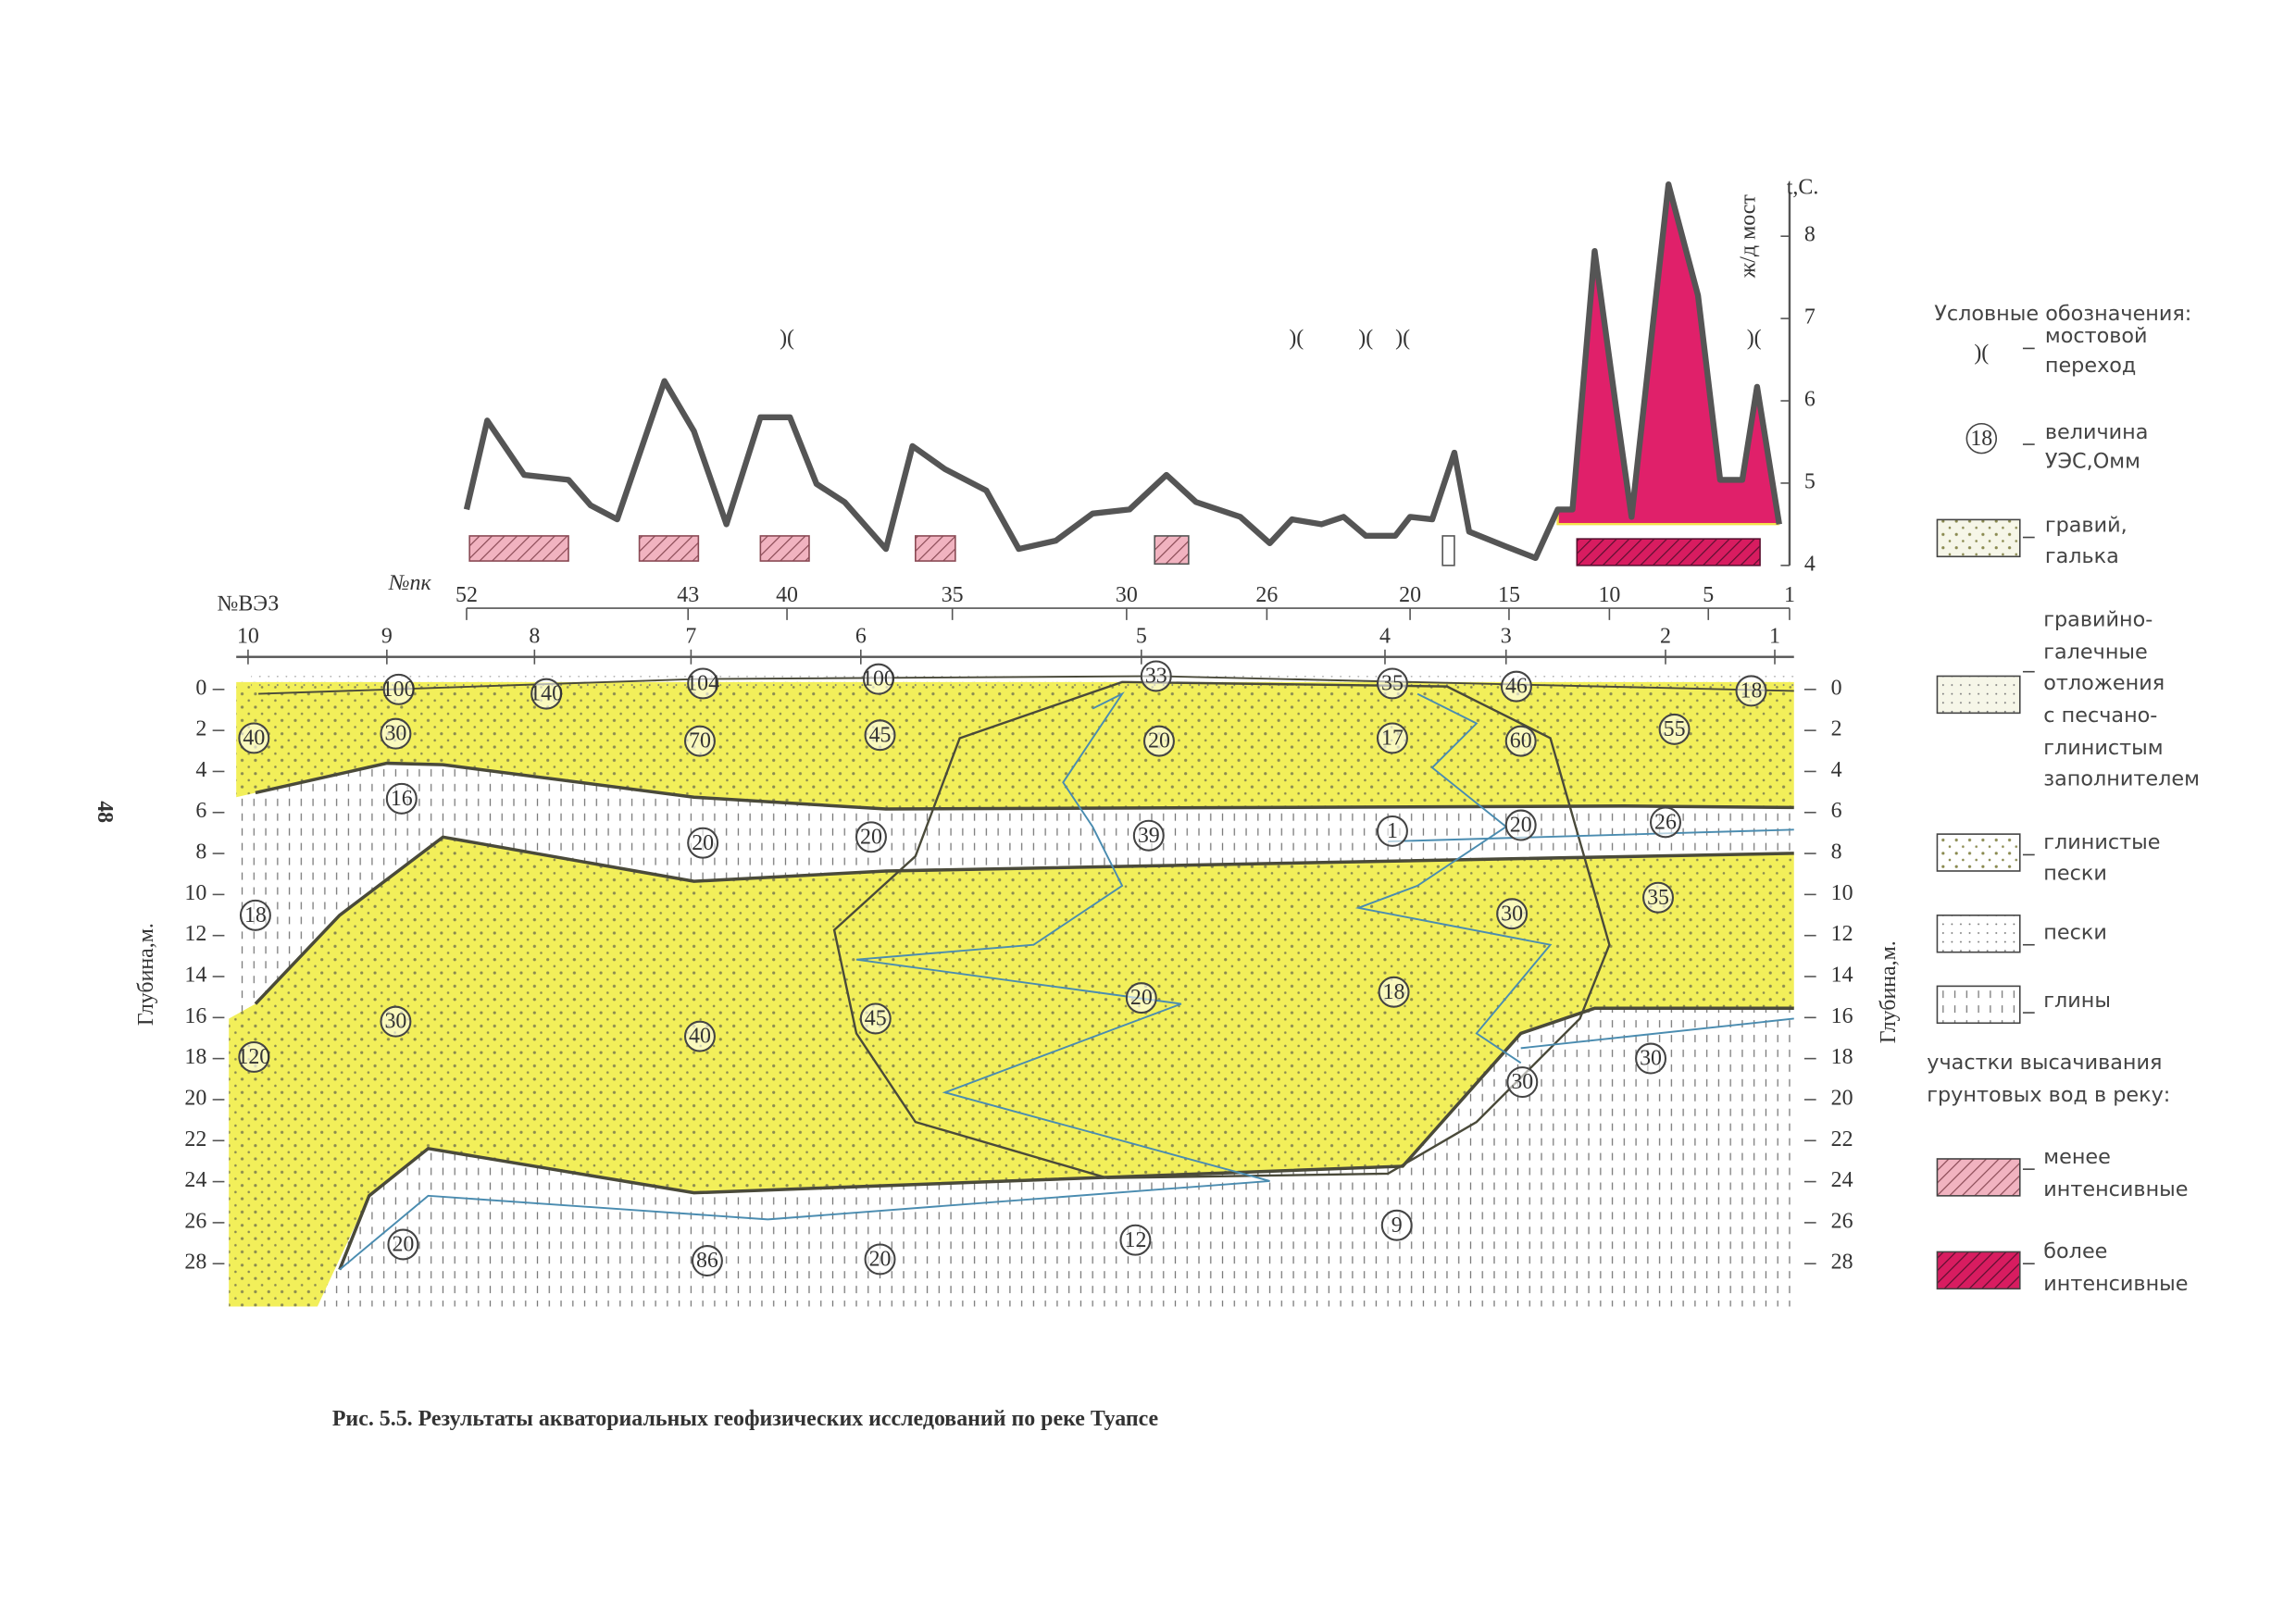 This screenshot has height=1618, width=2296. Describe the element at coordinates (1516, 687) in the screenshot. I see `resistivity-value: 46` at that location.